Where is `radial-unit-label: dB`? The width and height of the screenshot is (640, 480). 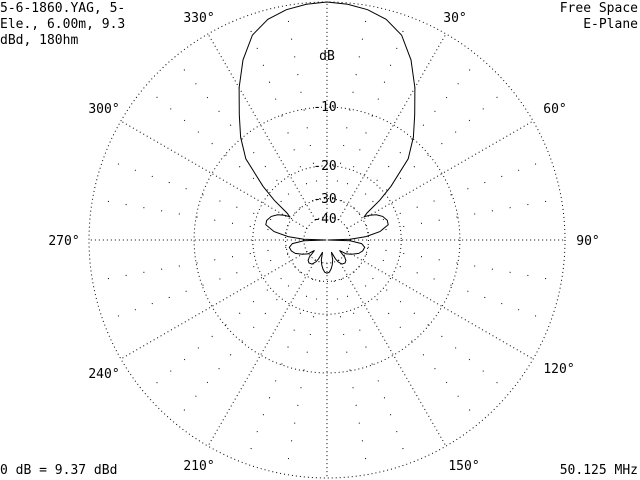 radial-unit-label: dB is located at coordinates (327, 56).